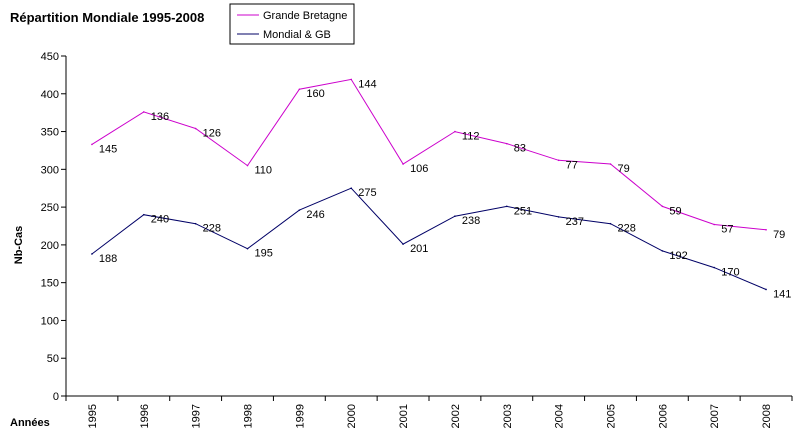 The width and height of the screenshot is (805, 448). Describe the element at coordinates (315, 94) in the screenshot. I see `data-label: 160` at that location.